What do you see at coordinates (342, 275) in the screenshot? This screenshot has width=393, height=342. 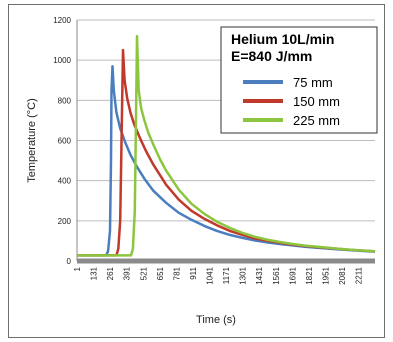 I see `x-tick-label-2081: 2081` at bounding box center [342, 275].